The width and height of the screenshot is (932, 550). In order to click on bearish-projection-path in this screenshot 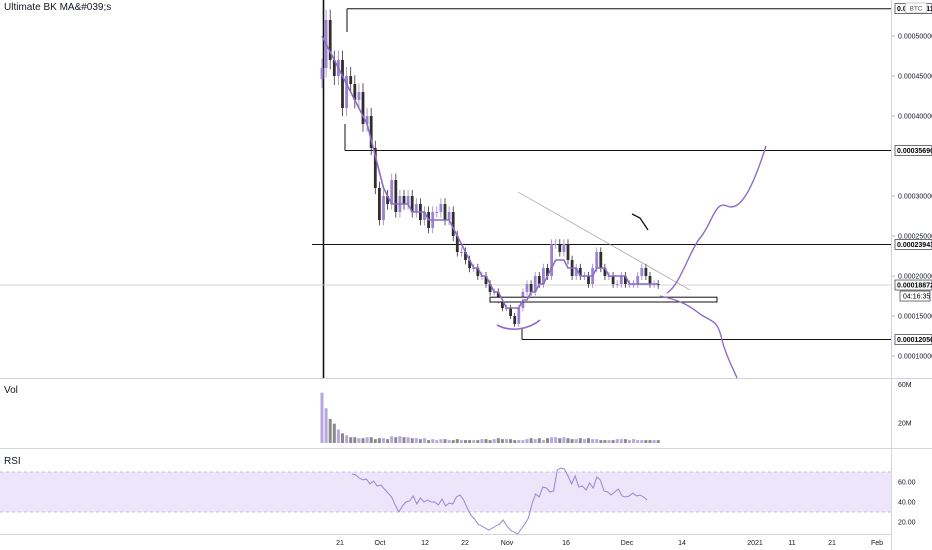, I will do `click(698, 337)`.